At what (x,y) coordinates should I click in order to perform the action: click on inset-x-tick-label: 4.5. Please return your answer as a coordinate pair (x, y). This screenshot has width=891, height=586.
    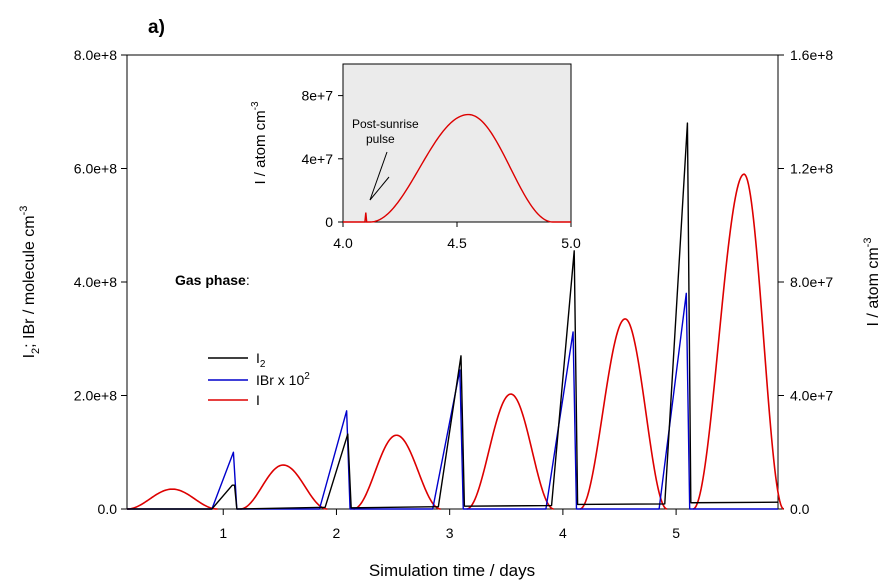
    Looking at the image, I should click on (457, 243).